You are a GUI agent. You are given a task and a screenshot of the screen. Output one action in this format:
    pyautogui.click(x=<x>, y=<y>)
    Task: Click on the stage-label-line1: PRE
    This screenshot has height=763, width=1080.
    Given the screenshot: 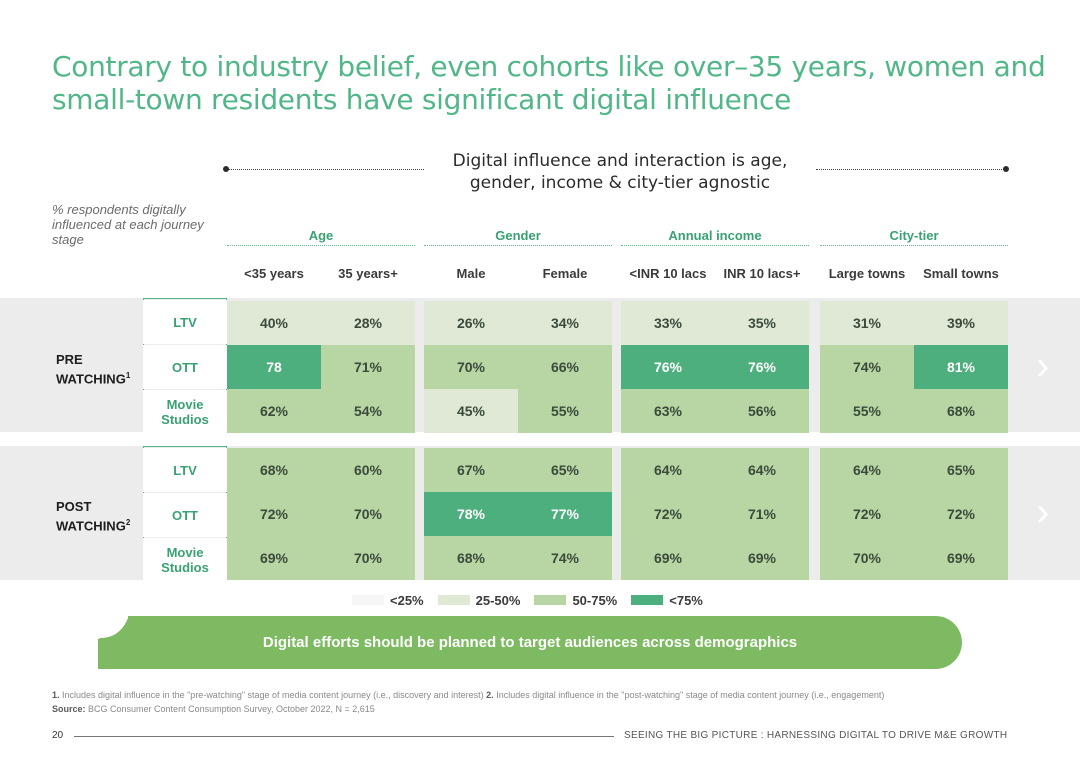 What is the action you would take?
    pyautogui.click(x=69, y=359)
    